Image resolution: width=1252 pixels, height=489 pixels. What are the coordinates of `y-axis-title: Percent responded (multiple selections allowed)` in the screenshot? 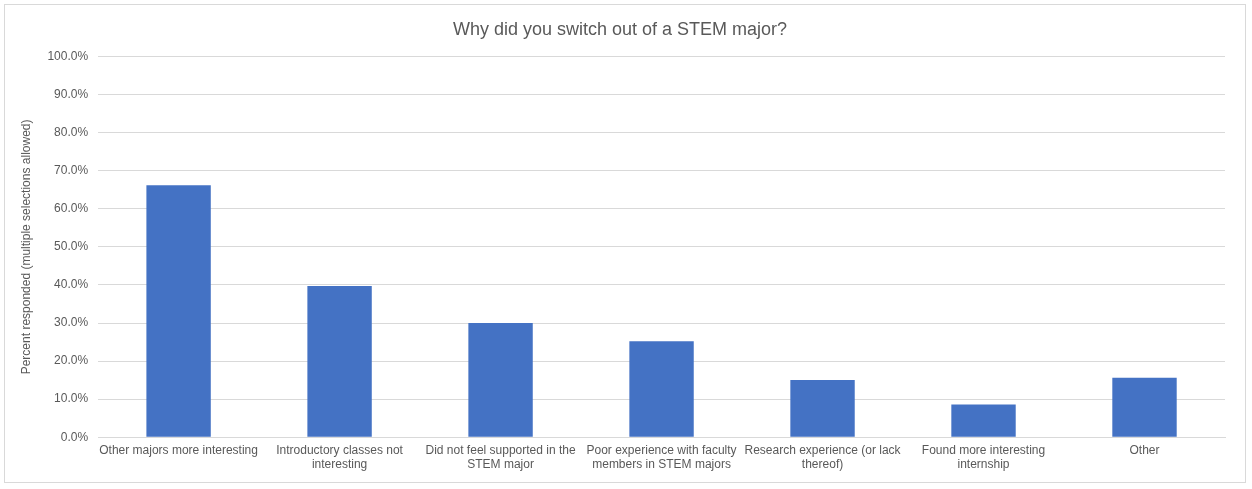 It's located at (25, 247).